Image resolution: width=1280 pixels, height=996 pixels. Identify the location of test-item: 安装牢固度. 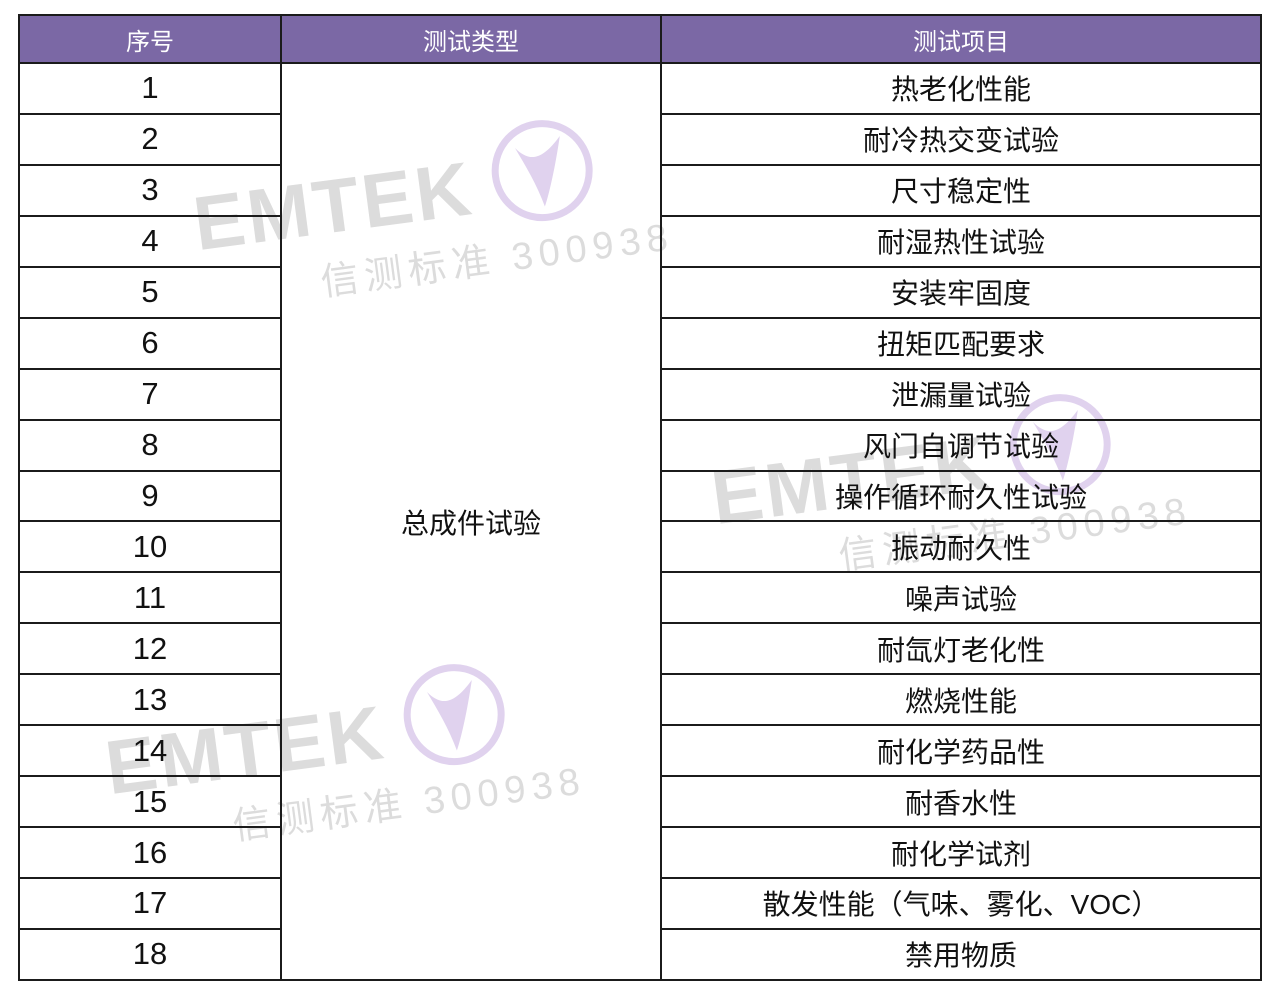
(961, 293).